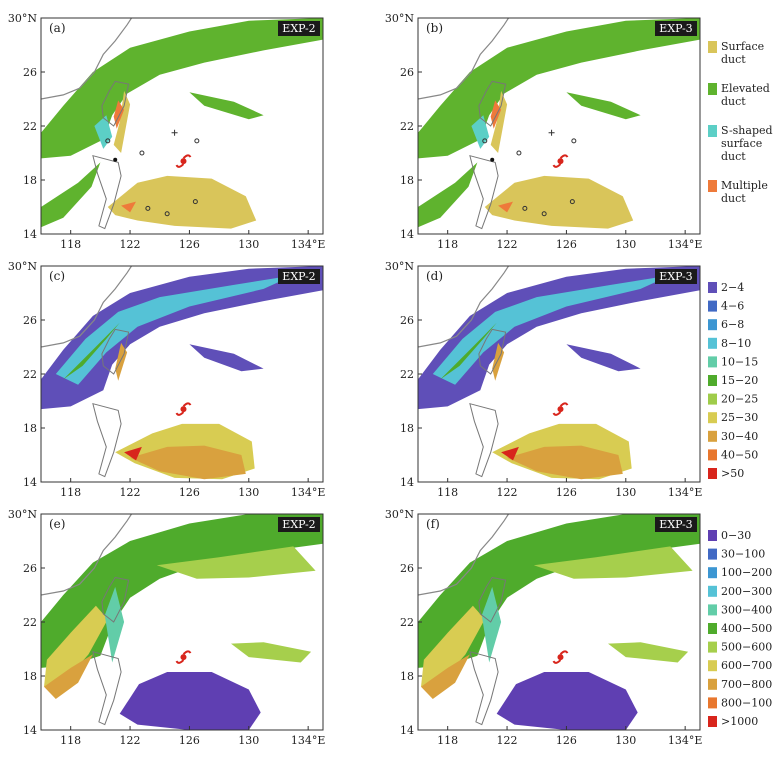  Describe the element at coordinates (544, 627) in the screenshot. I see `panel-f: (f) EXP-3 118 122 126 130 134°E 30°N 26 22 18 14` at that location.